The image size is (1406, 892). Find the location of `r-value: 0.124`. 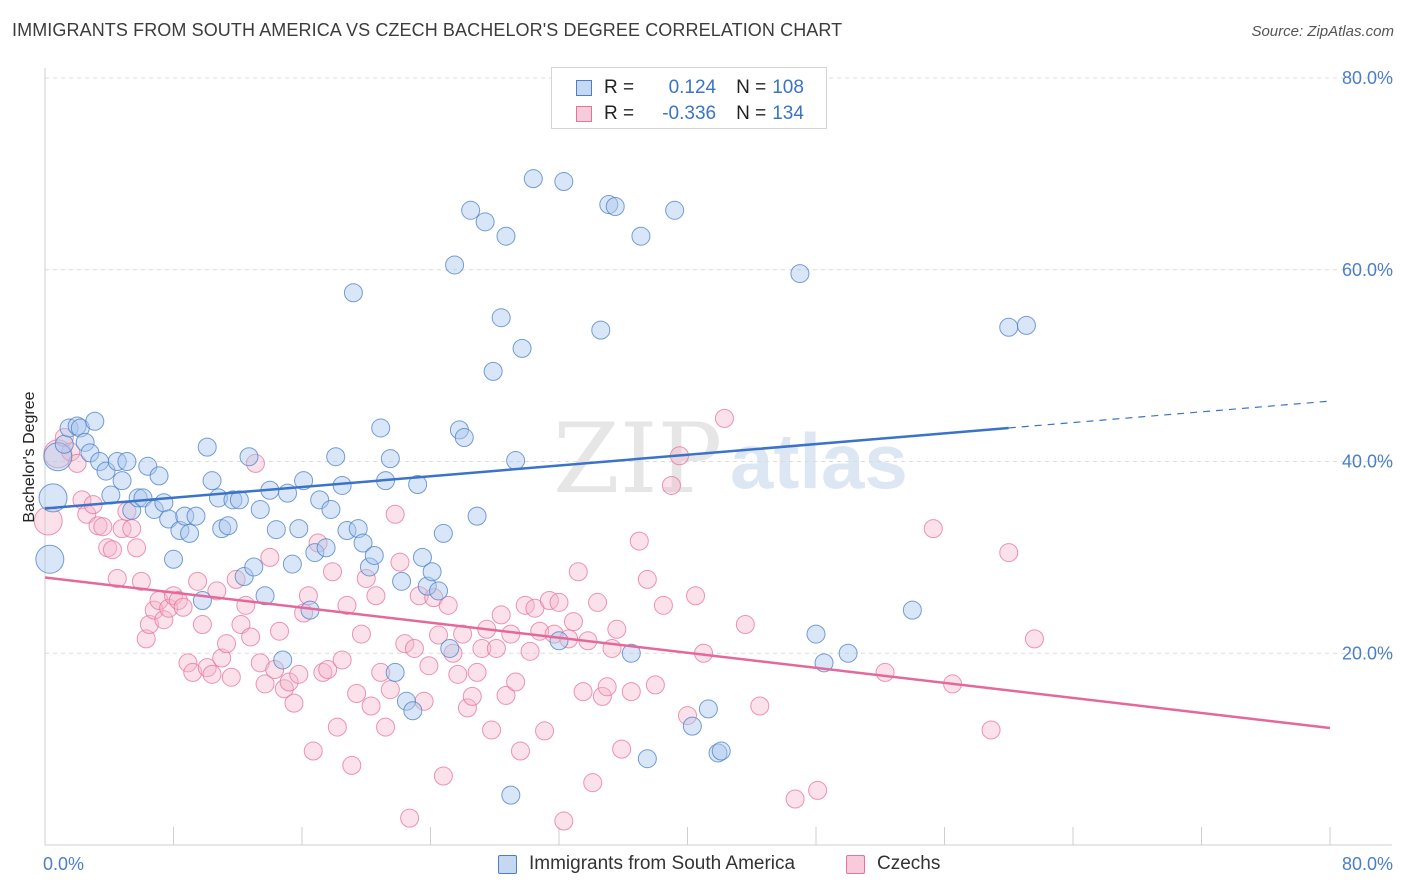

r-value: 0.124 is located at coordinates (692, 87).